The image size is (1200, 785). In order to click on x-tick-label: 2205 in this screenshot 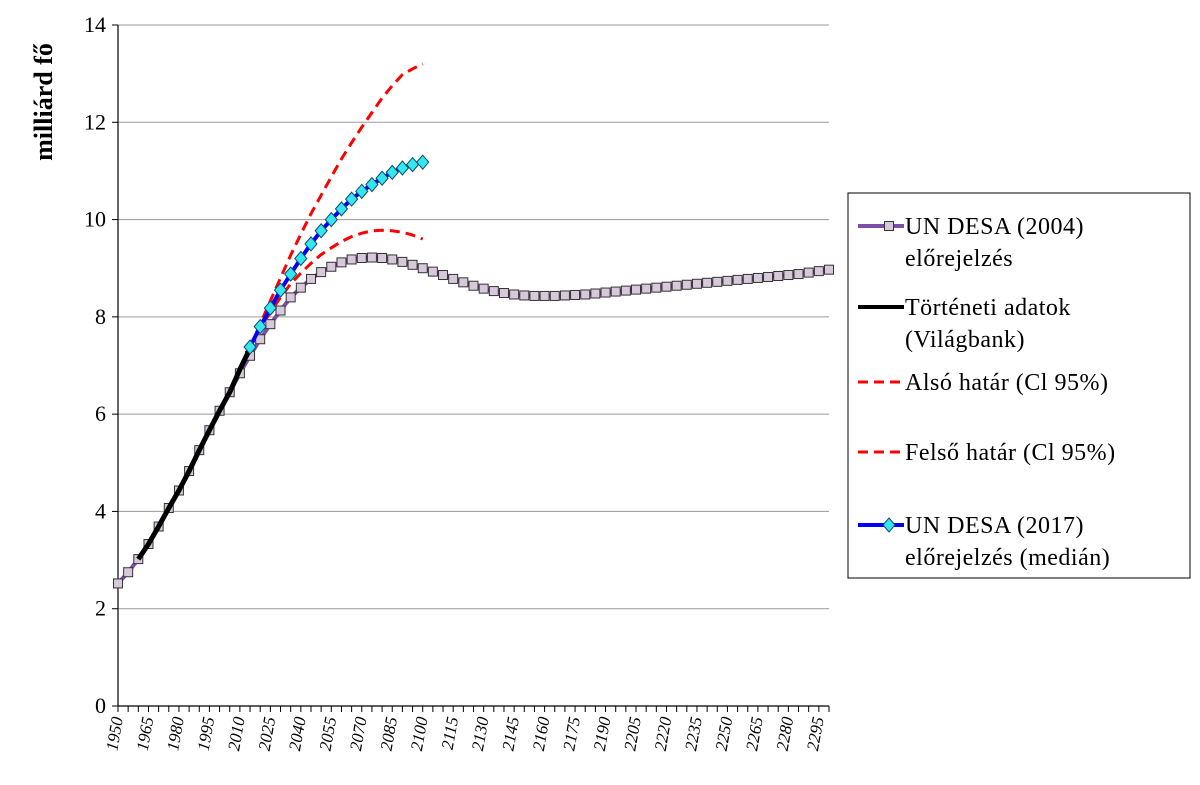, I will do `click(632, 733)`.